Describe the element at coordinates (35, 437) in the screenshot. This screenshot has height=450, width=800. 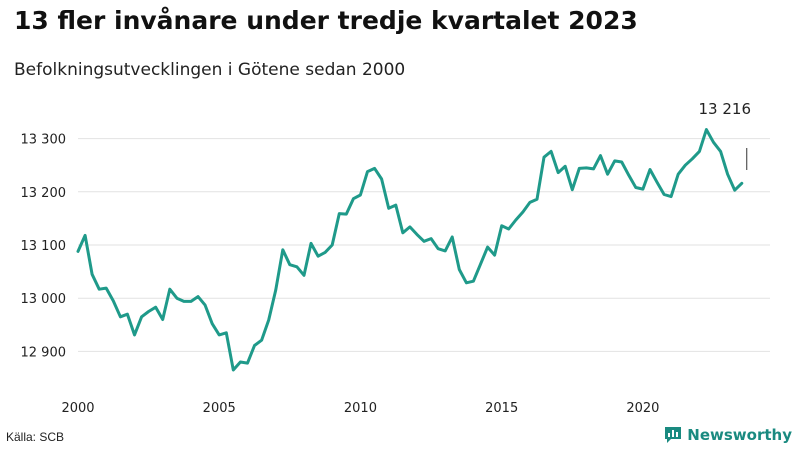
I see `source-note: Källa: SCB` at that location.